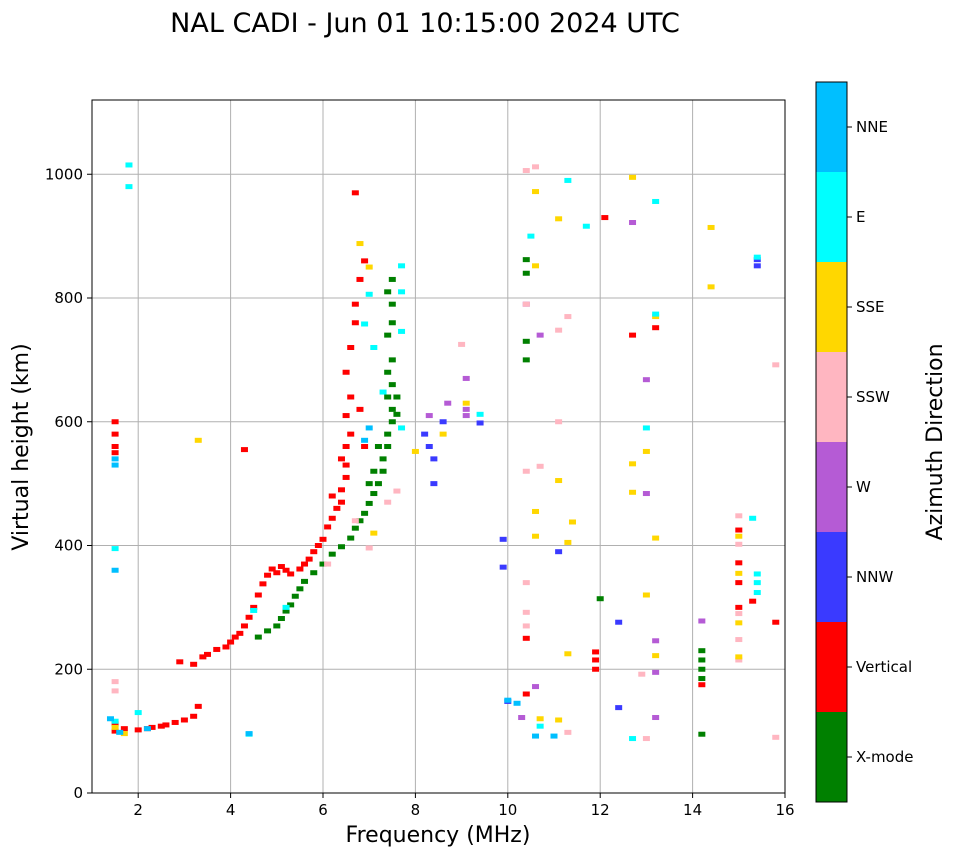  Describe the element at coordinates (68, 422) in the screenshot. I see `y-tick-label: 600` at that location.